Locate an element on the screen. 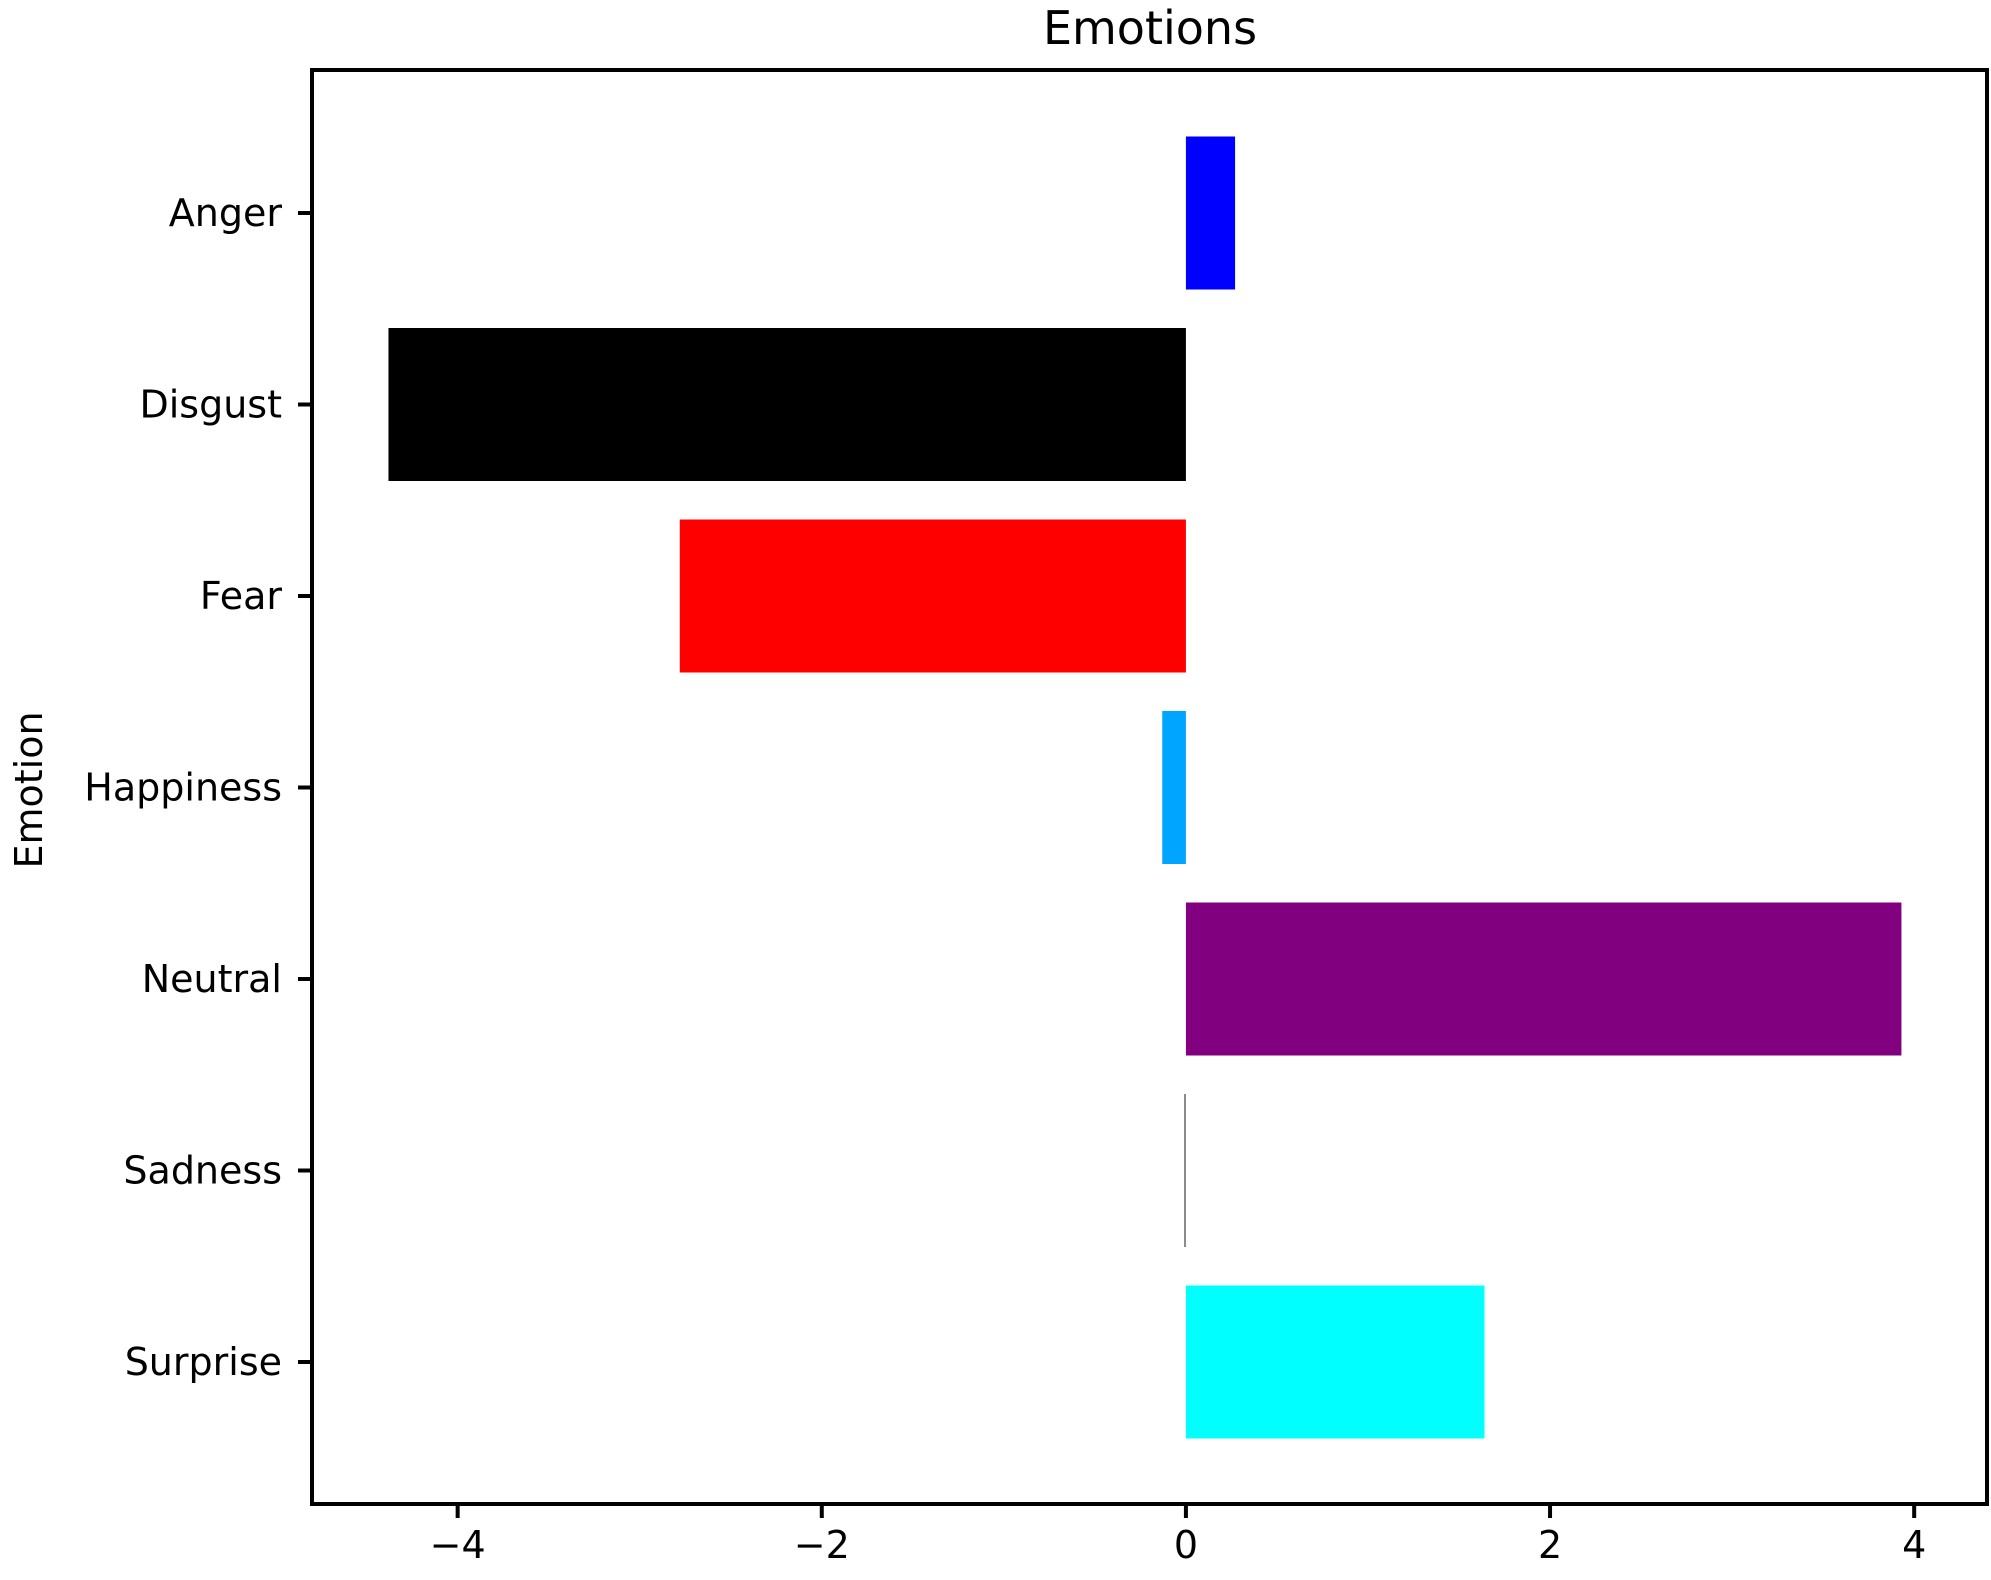 The image size is (1991, 1580). bar-neutral is located at coordinates (1543, 979).